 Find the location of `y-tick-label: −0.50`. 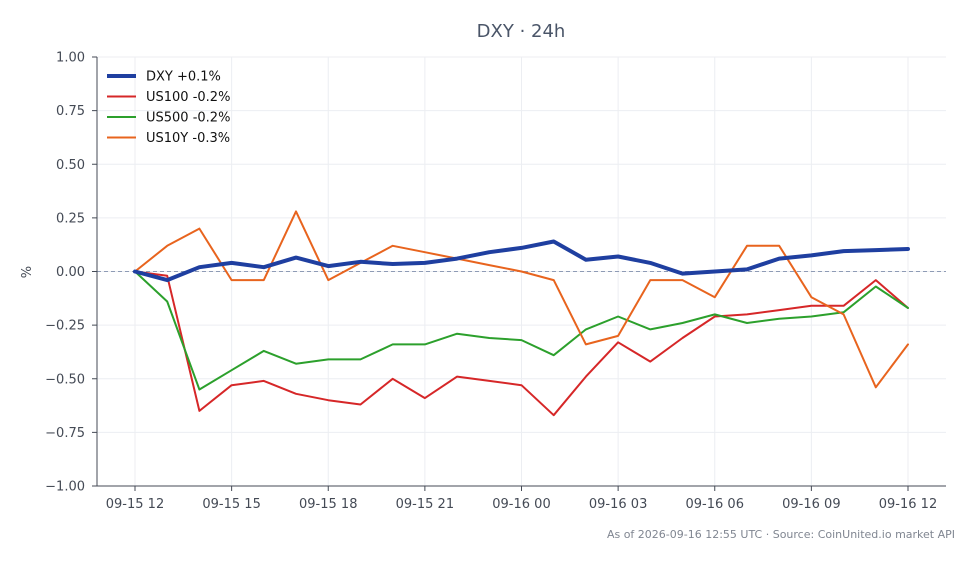

y-tick-label: −0.50 is located at coordinates (65, 379).